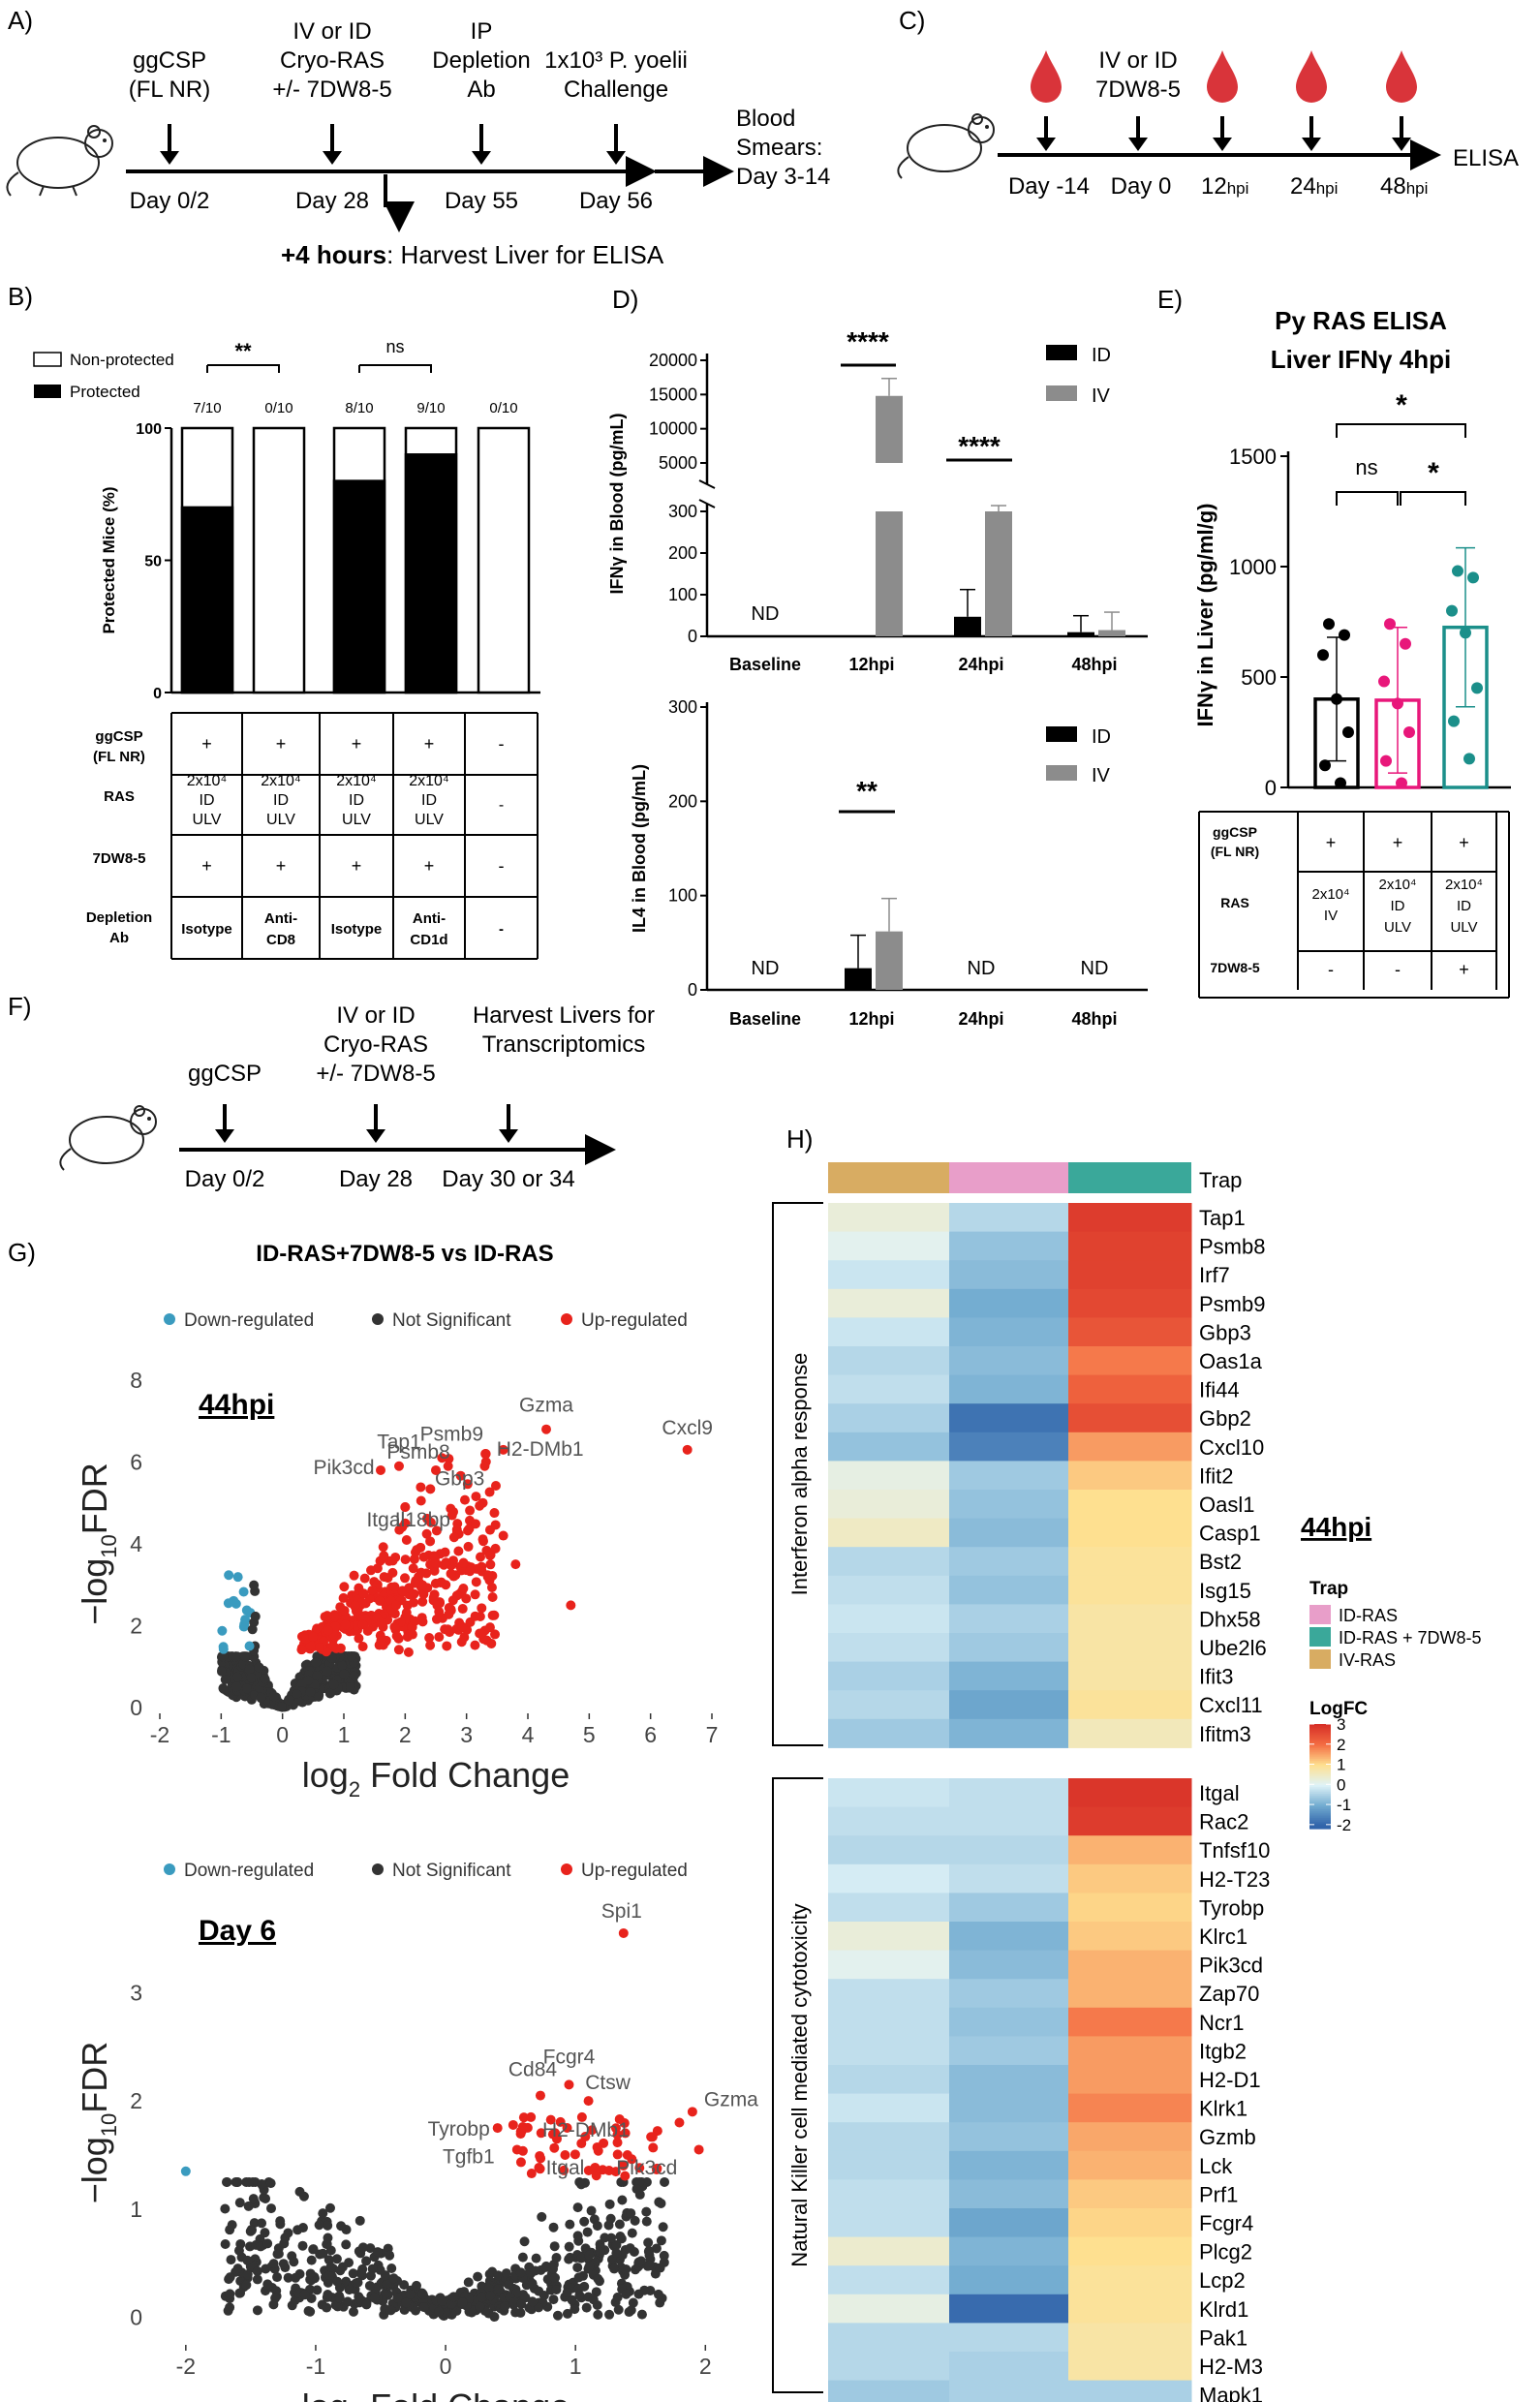 The image size is (1540, 2402). Describe the element at coordinates (376, 1015) in the screenshot. I see `timeline-f-event-text: IV or ID` at that location.